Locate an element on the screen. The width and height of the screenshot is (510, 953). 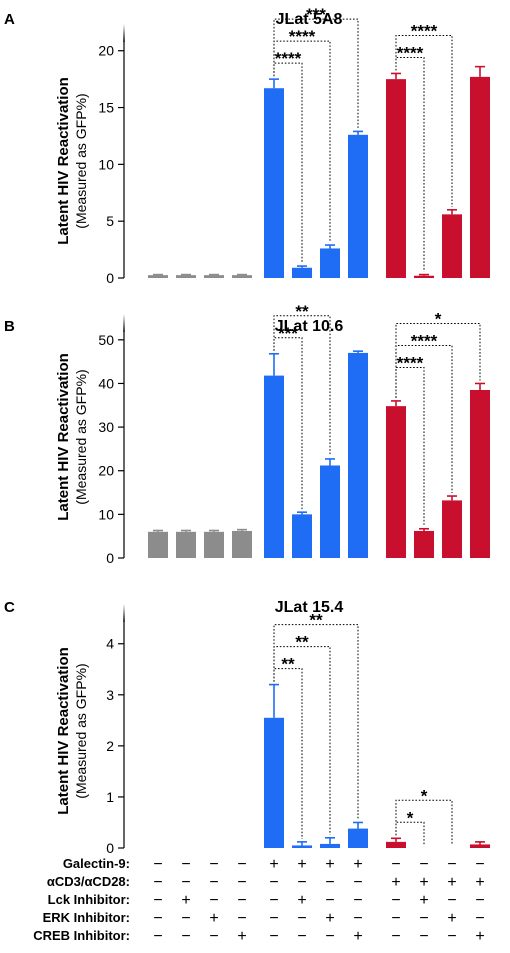
y-tick-label: 1 is located at coordinates (110, 797).